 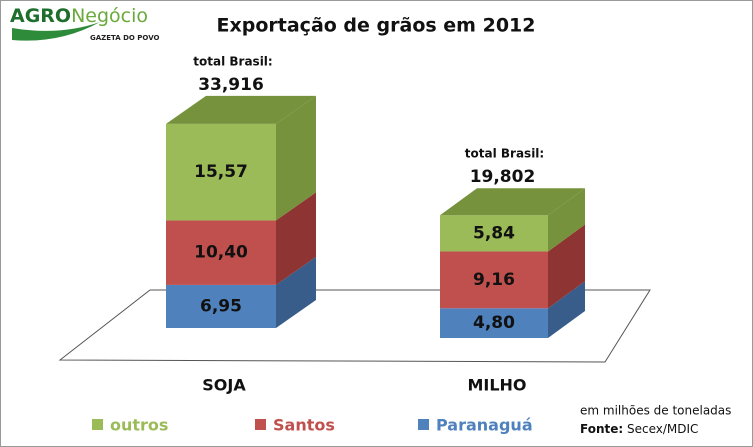 I want to click on value-label: 10,40, so click(x=221, y=253).